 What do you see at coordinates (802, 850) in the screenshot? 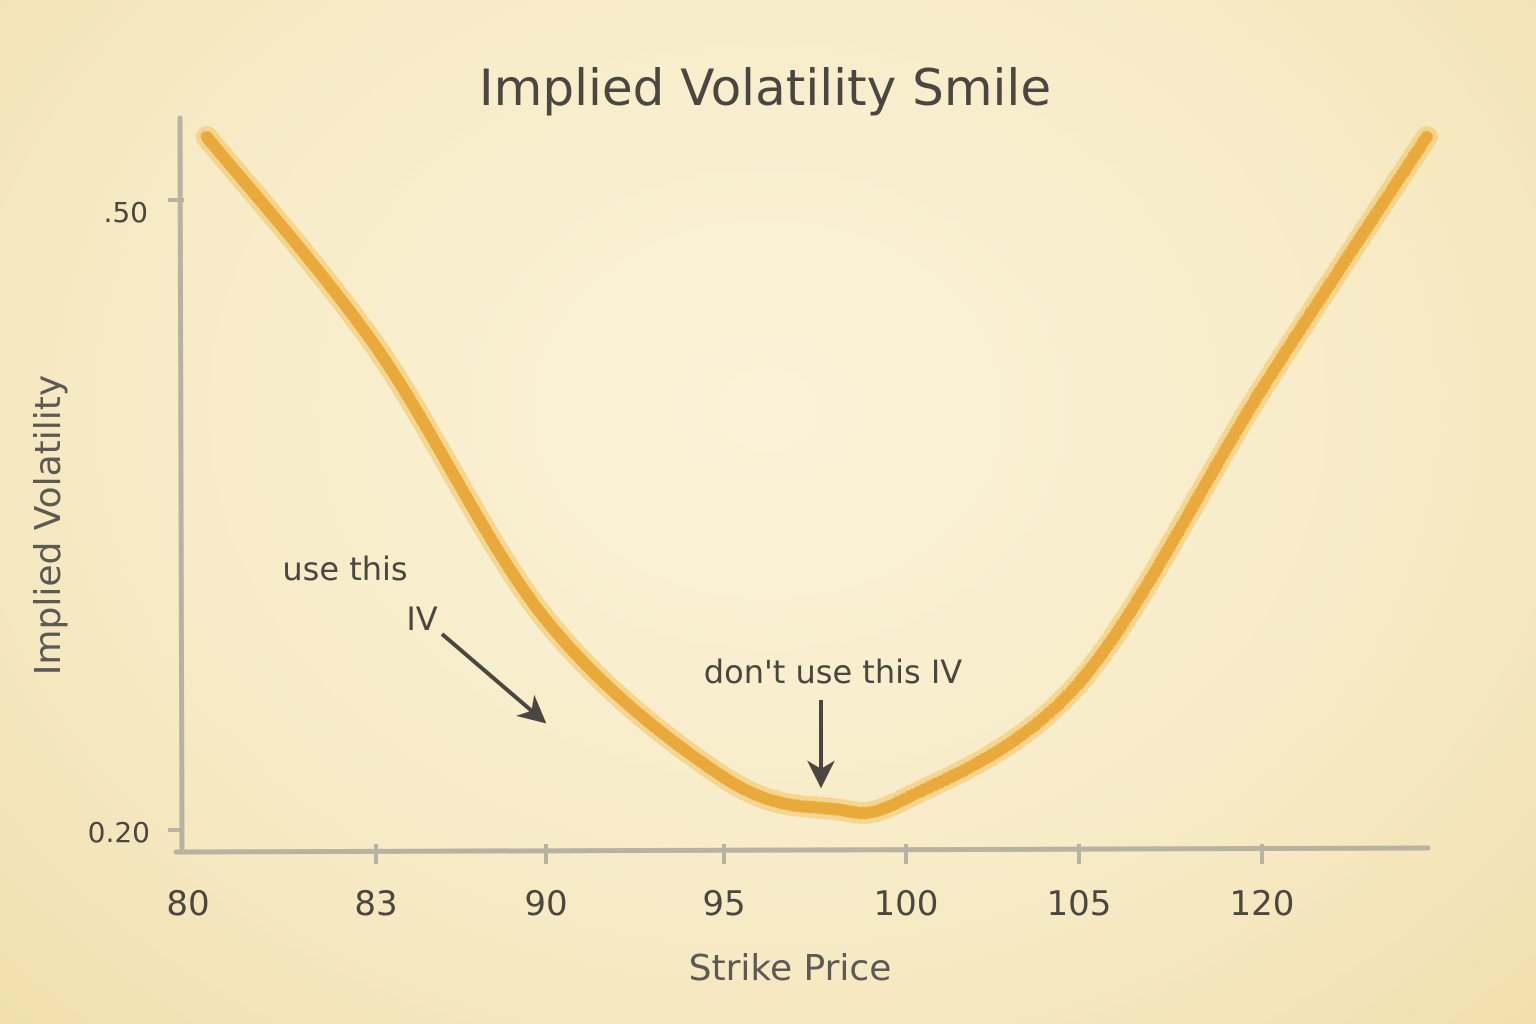
I see `x-axis-line` at bounding box center [802, 850].